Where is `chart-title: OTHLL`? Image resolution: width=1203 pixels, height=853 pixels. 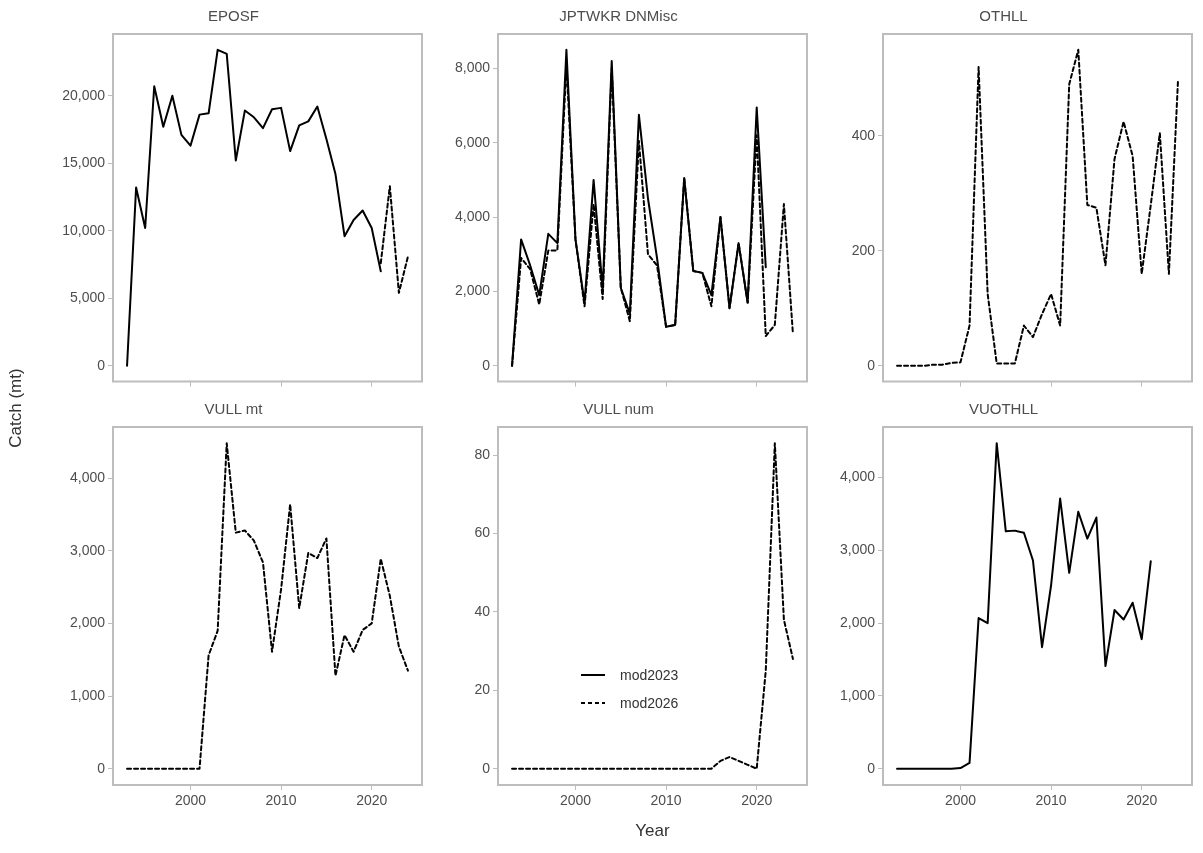
chart-title: OTHLL is located at coordinates (1003, 16).